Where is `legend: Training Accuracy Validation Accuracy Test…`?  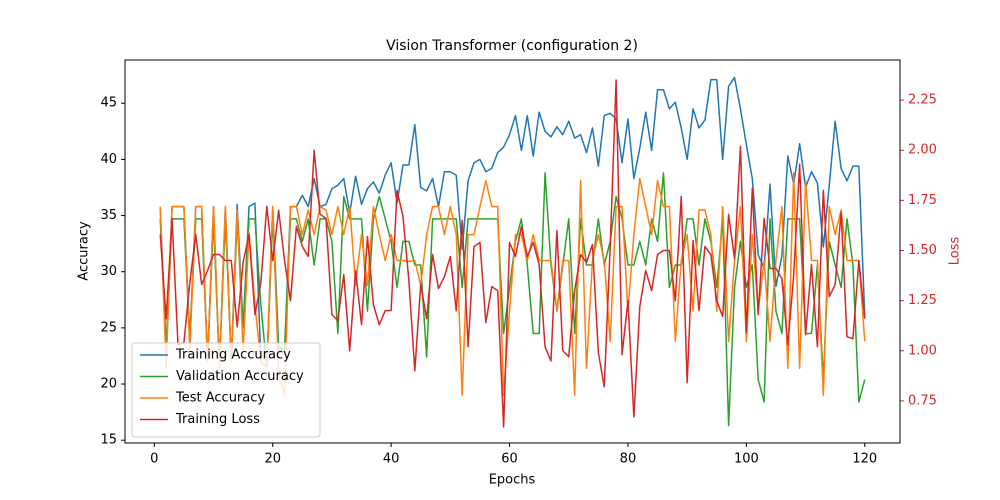 legend: Training Accuracy Validation Accuracy Test… is located at coordinates (226, 390).